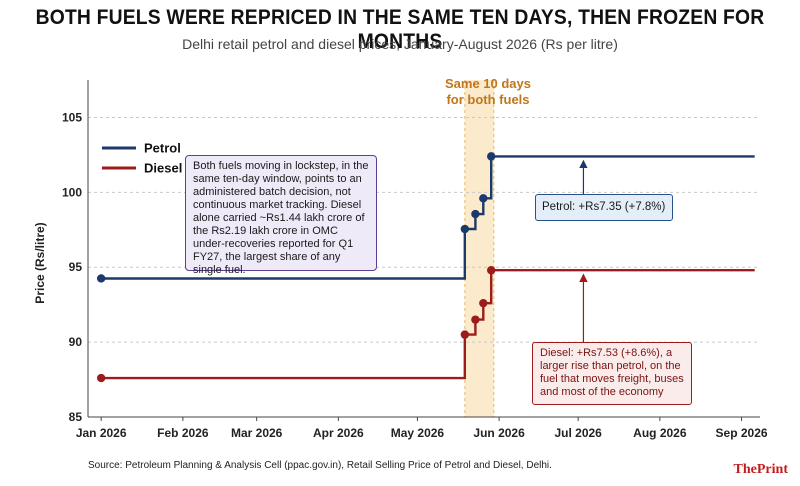 Image resolution: width=800 pixels, height=486 pixels. What do you see at coordinates (76, 417) in the screenshot?
I see `y-tick-label: 85` at bounding box center [76, 417].